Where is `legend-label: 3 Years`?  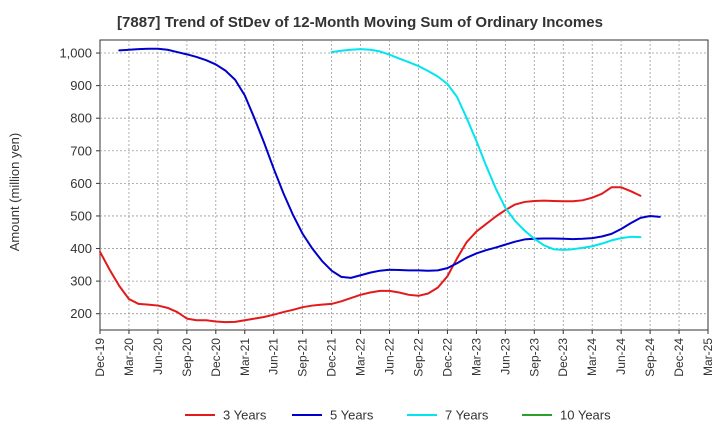
legend-label: 3 Years is located at coordinates (245, 415).